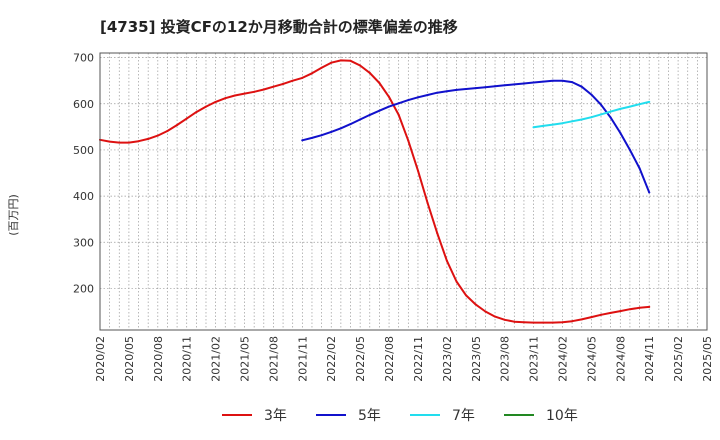 Image resolution: width=720 pixels, height=440 pixels. Describe the element at coordinates (158, 359) in the screenshot. I see `x-tick-label: 2020/08` at that location.